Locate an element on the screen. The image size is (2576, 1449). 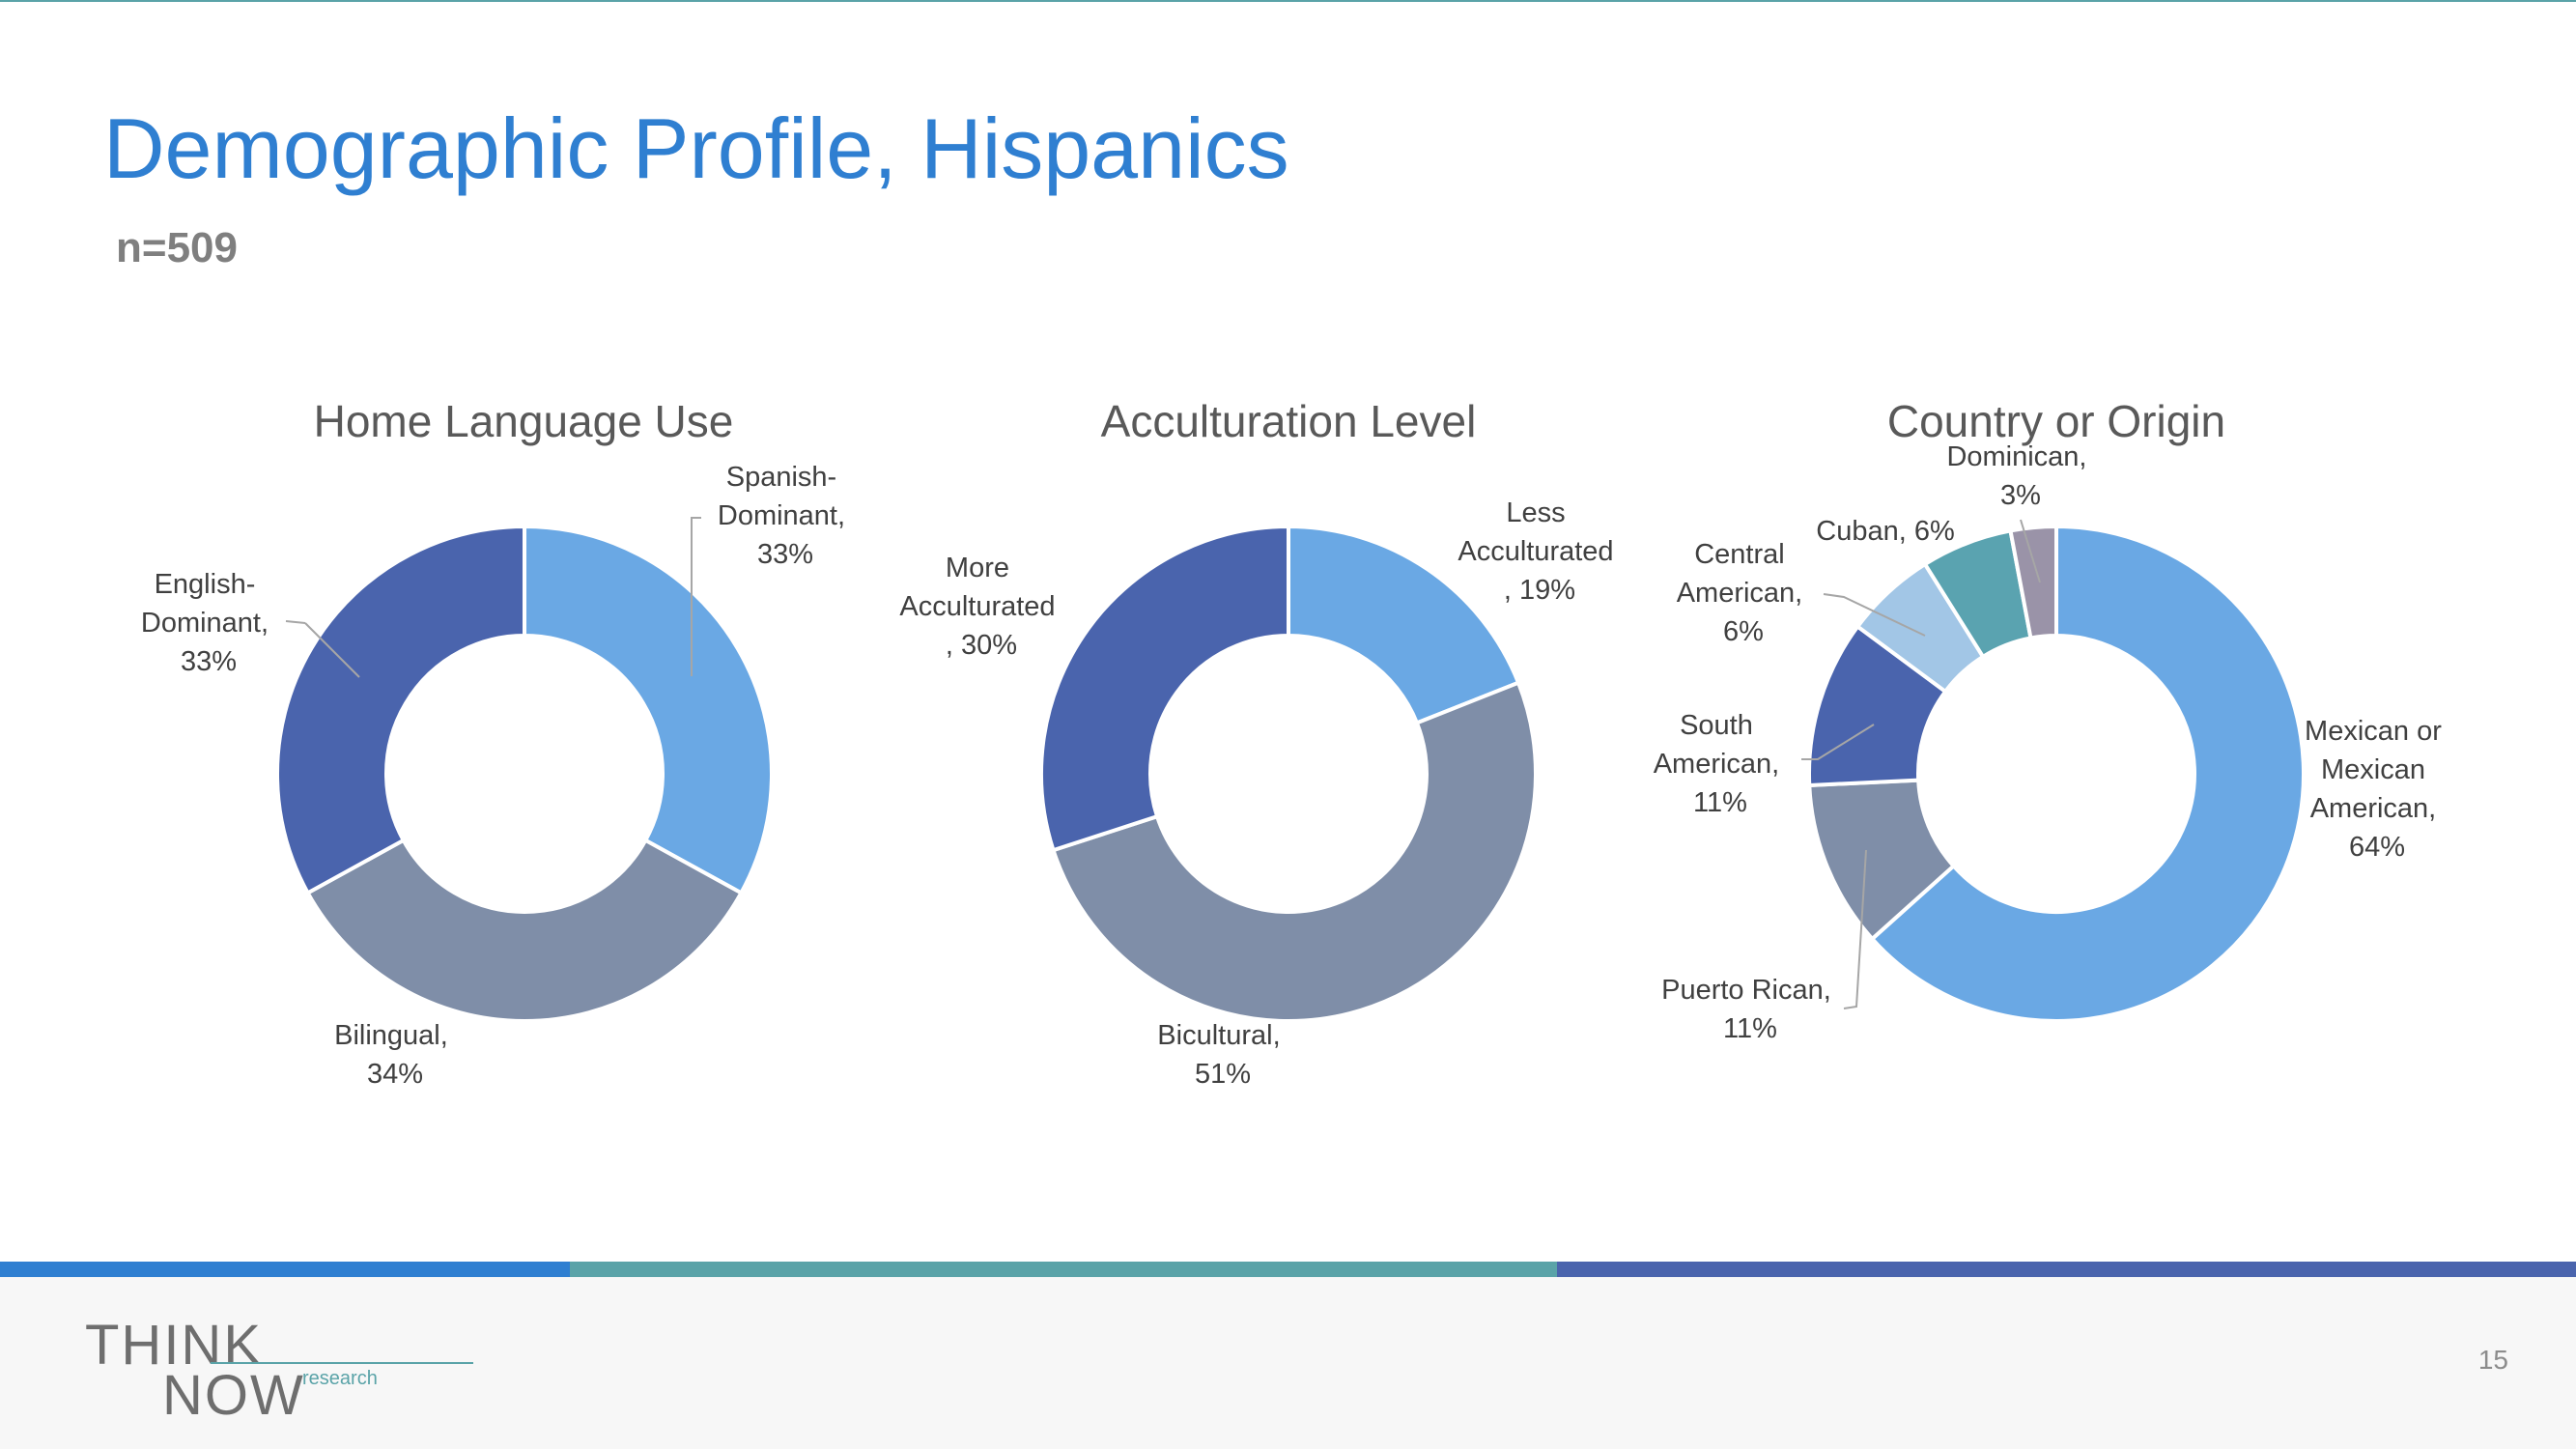
logo-rule is located at coordinates (342, 1363).